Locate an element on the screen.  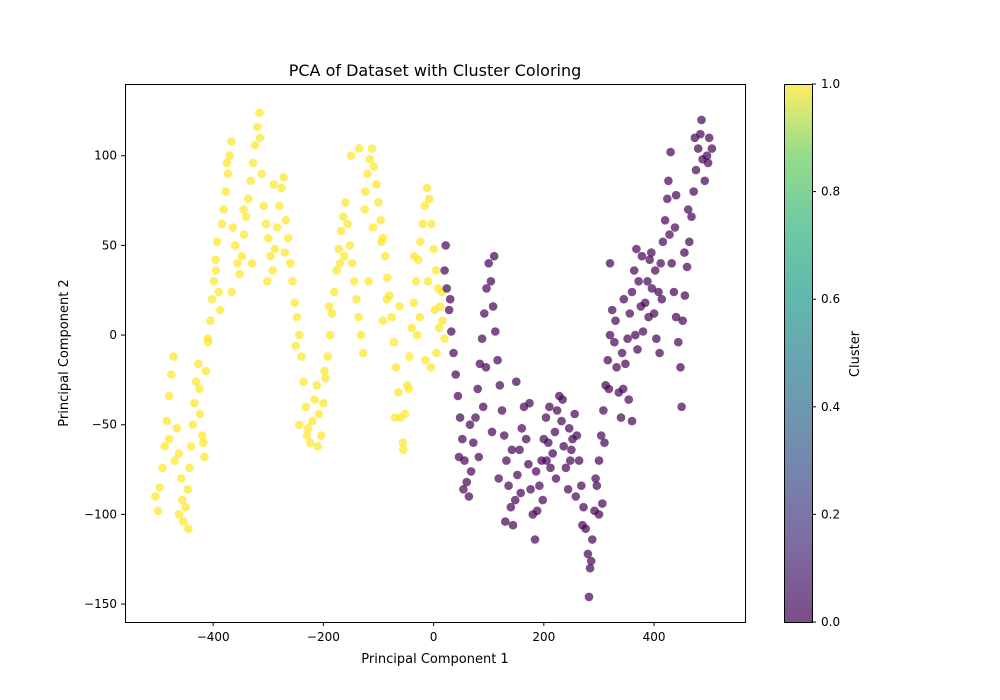
colorbar-tick-label: 0.0 is located at coordinates (830, 622).